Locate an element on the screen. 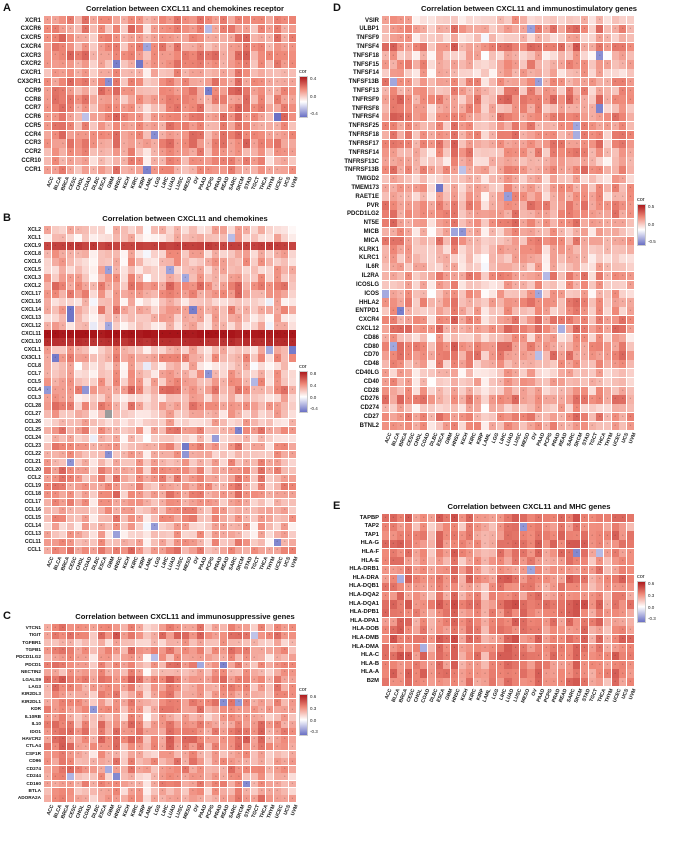 The width and height of the screenshot is (680, 860). cancer-type-label: THCA is located at coordinates (264, 812).